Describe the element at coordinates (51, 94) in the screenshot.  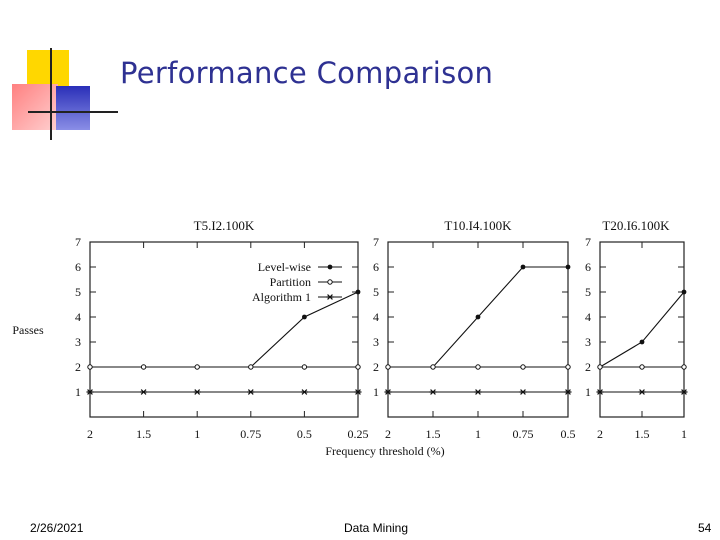
I see `deco-vertical-line` at that location.